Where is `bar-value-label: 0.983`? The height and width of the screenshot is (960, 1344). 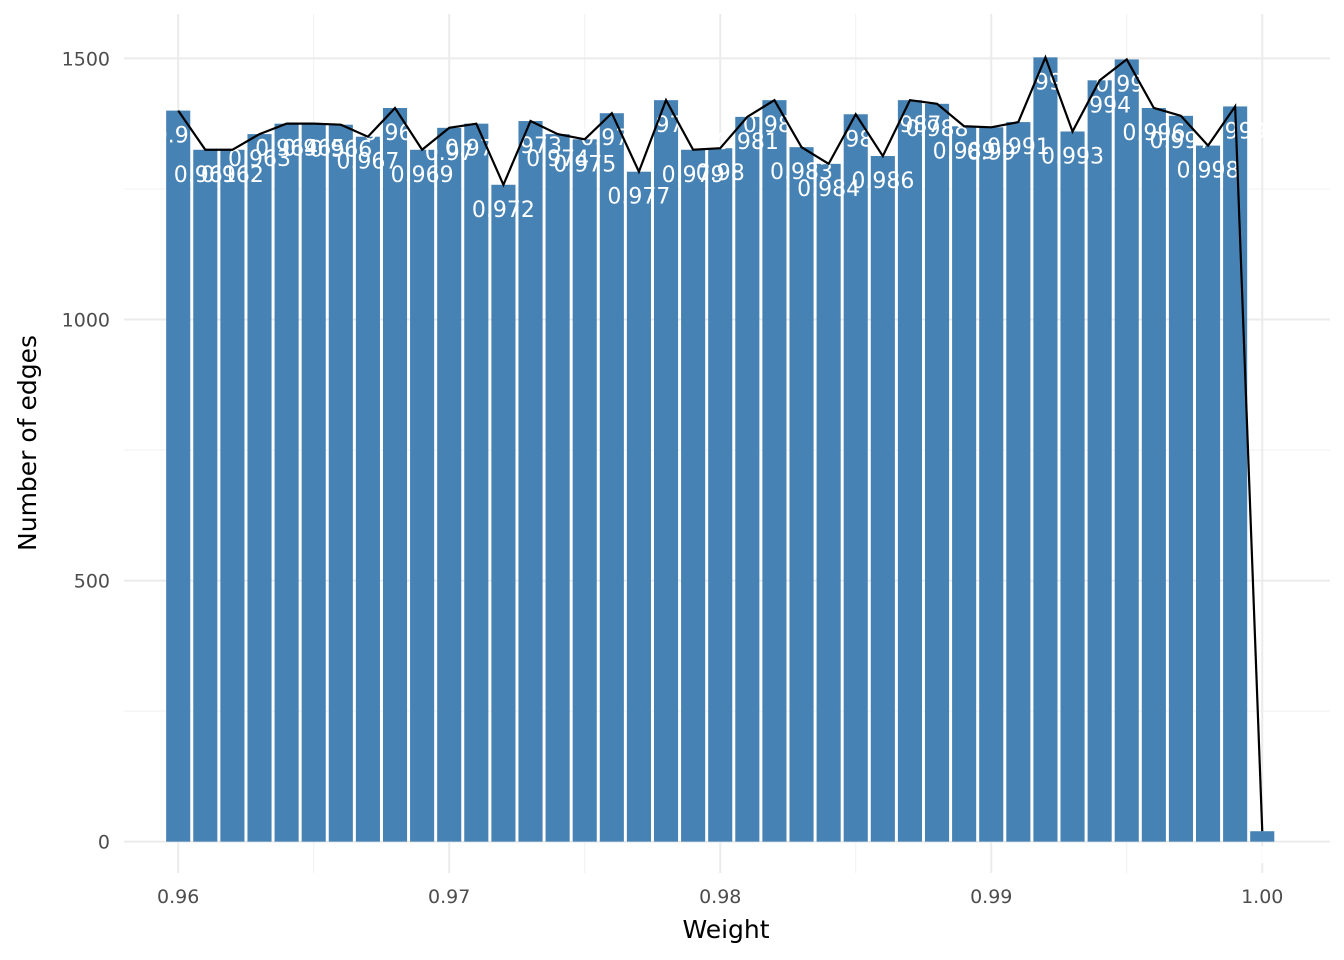
bar-value-label: 0.983 is located at coordinates (801, 172).